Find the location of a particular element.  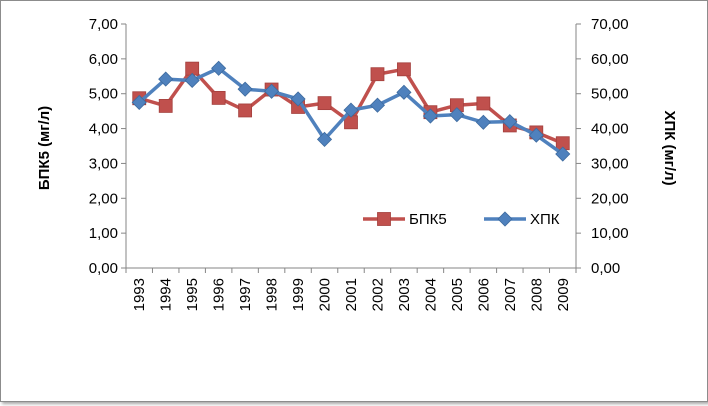

legend-marker-square is located at coordinates (384, 219).